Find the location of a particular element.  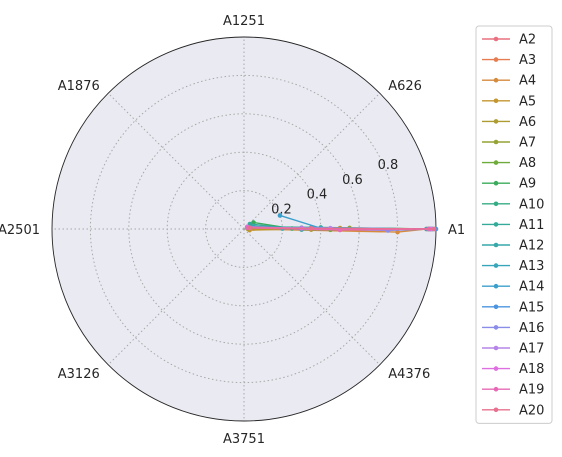

angular-tick-label: A3126 is located at coordinates (79, 374).